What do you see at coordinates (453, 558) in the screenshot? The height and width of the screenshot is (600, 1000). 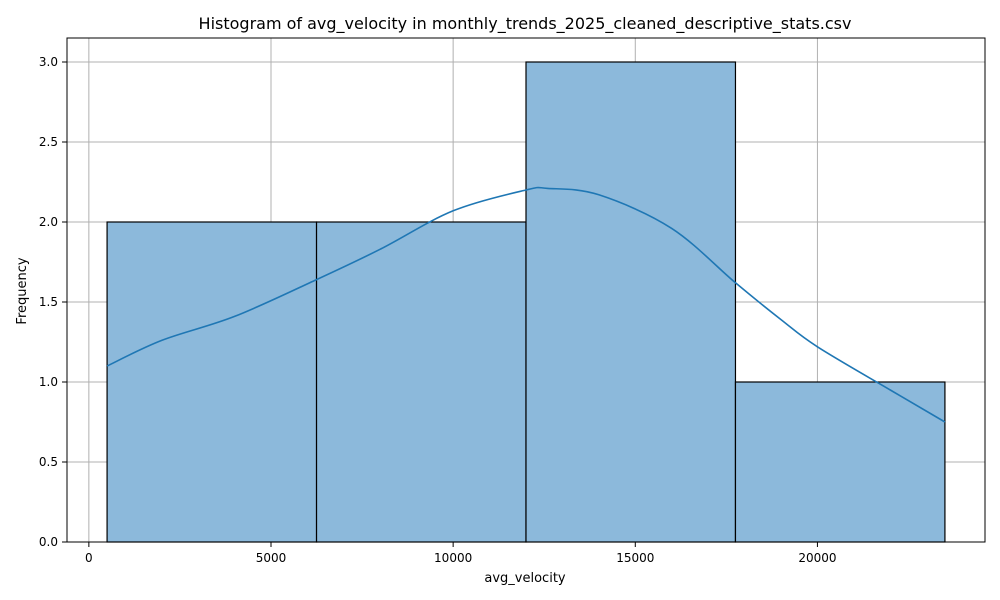 I see `x-tick-label: 10000` at bounding box center [453, 558].